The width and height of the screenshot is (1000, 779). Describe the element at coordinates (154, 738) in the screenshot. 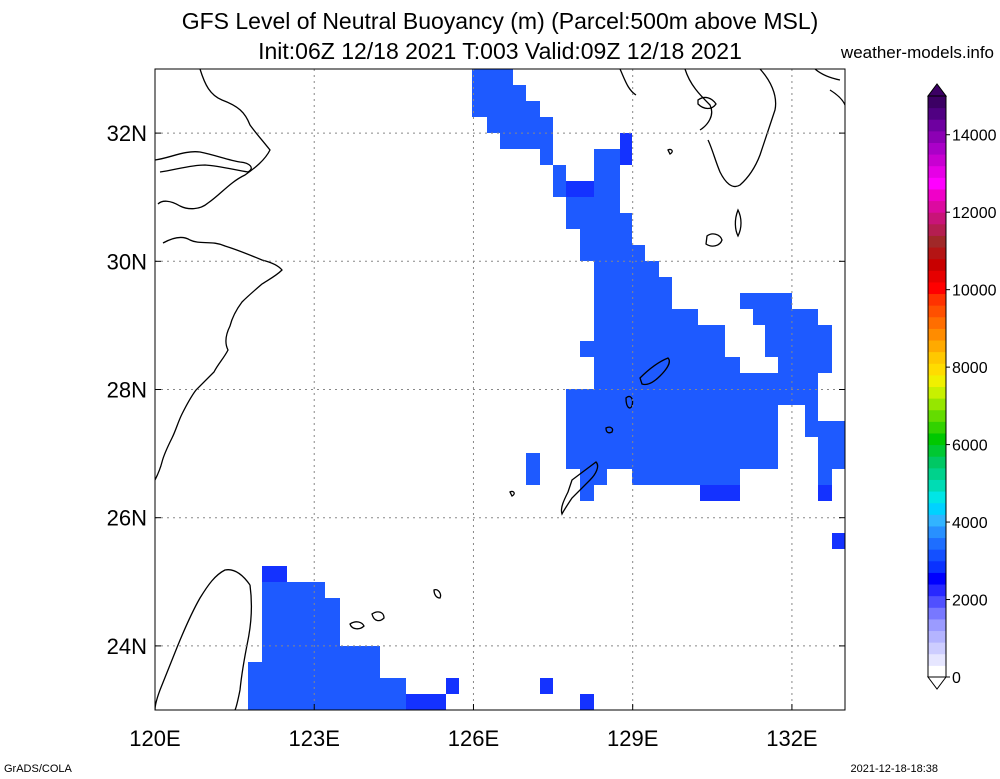

I see `x-tick-label: 120E` at that location.